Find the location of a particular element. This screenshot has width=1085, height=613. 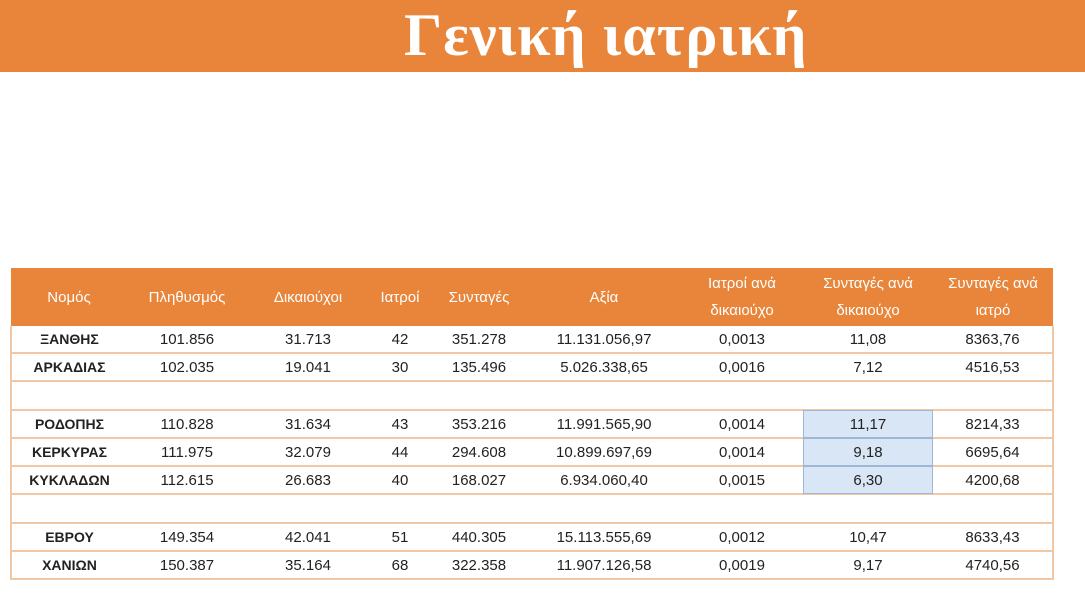

table-cell: 31.713 is located at coordinates (308, 340).